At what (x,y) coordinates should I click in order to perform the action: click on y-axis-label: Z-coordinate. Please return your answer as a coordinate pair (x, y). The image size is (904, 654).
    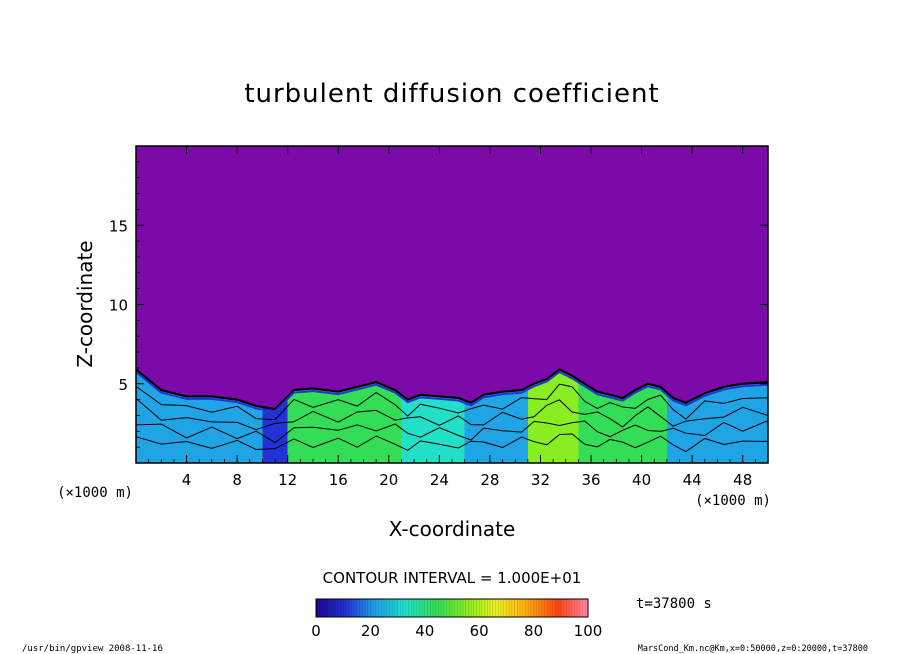
    Looking at the image, I should click on (85, 303).